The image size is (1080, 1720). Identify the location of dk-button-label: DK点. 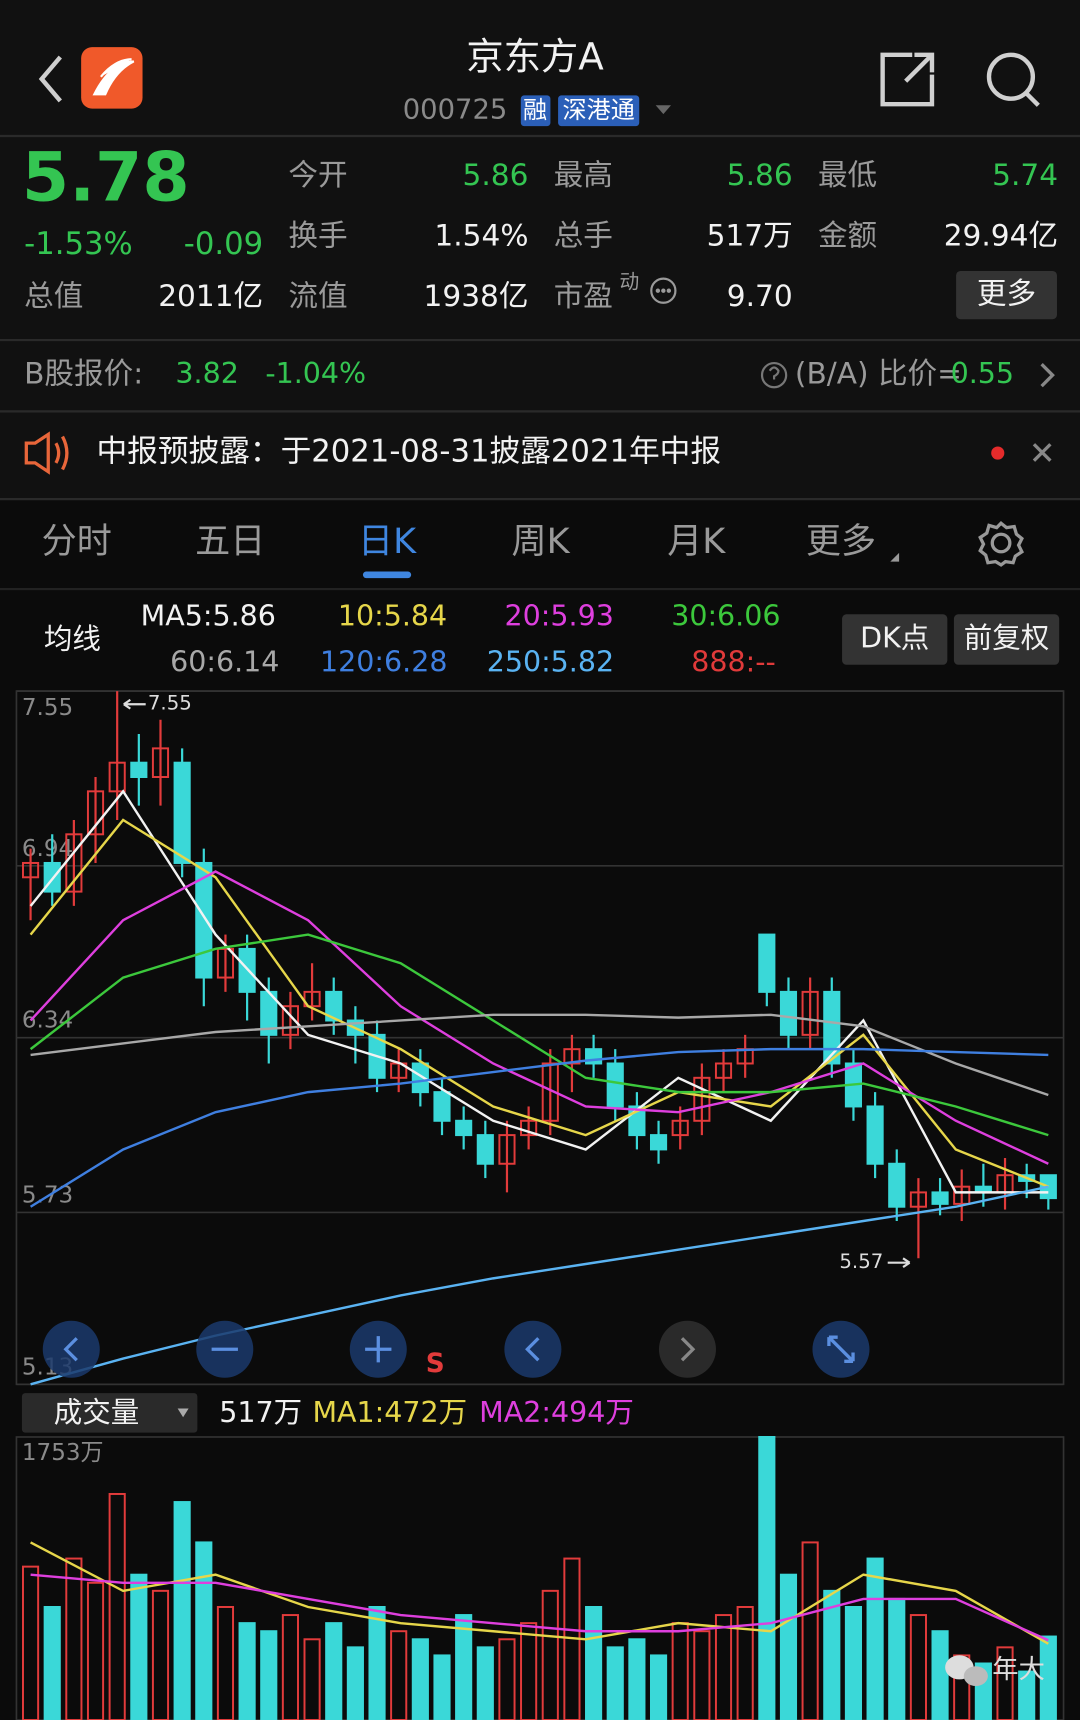
(894, 638).